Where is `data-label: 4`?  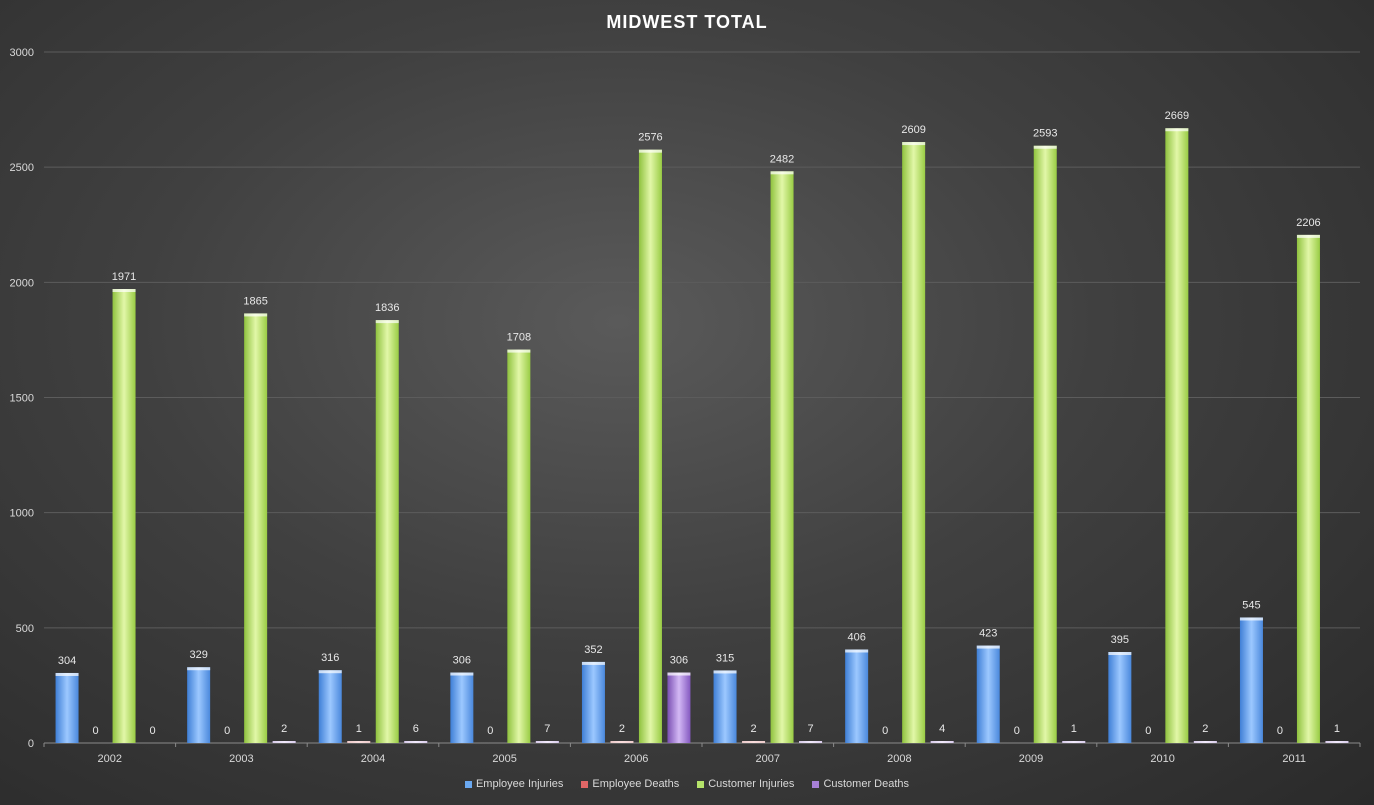
data-label: 4 is located at coordinates (942, 729).